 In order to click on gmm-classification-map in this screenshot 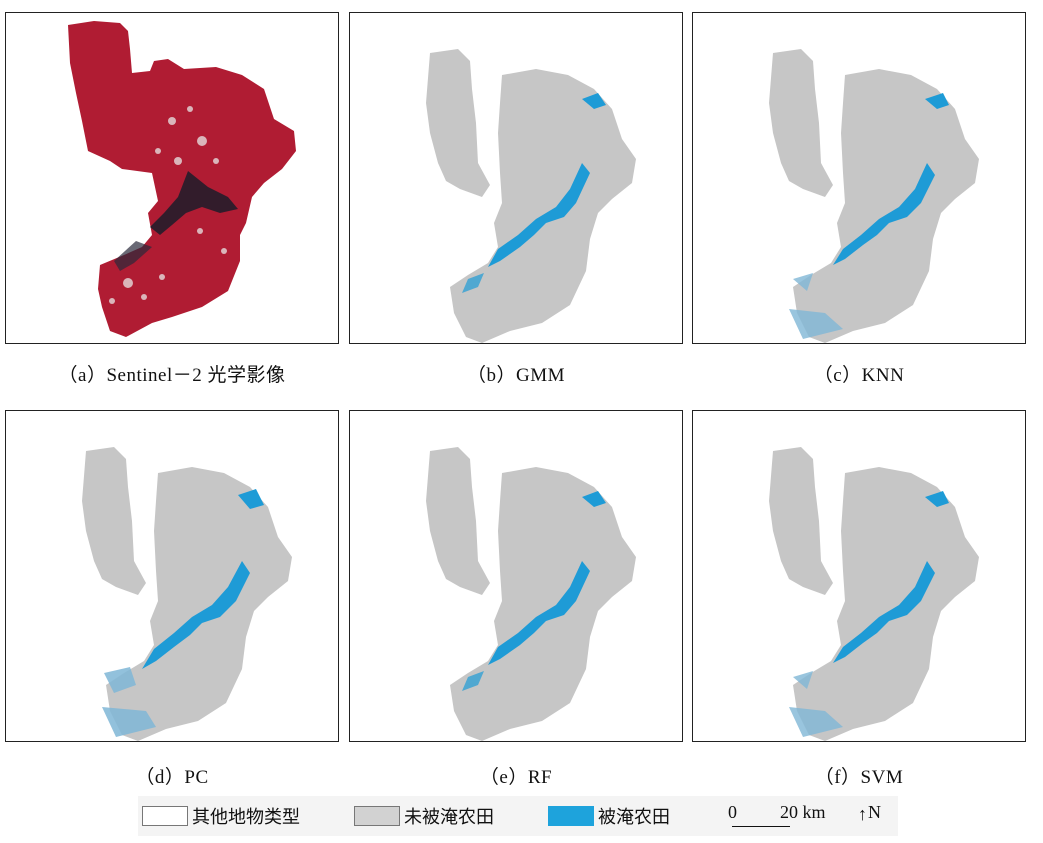, I will do `click(531, 196)`.